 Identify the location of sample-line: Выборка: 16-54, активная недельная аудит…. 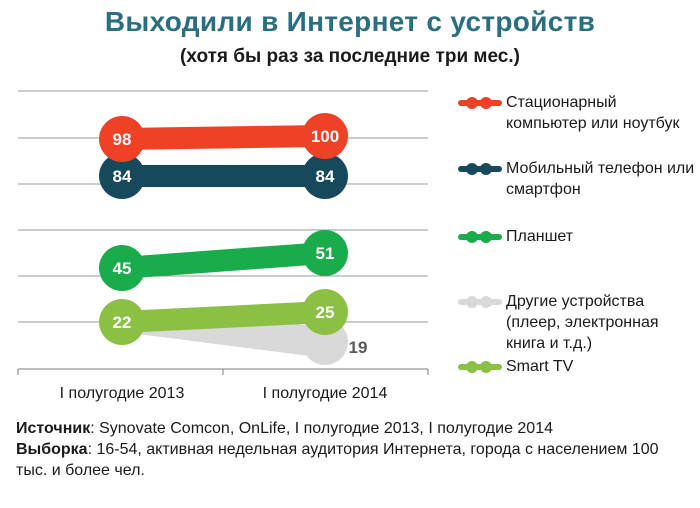
(351, 460).